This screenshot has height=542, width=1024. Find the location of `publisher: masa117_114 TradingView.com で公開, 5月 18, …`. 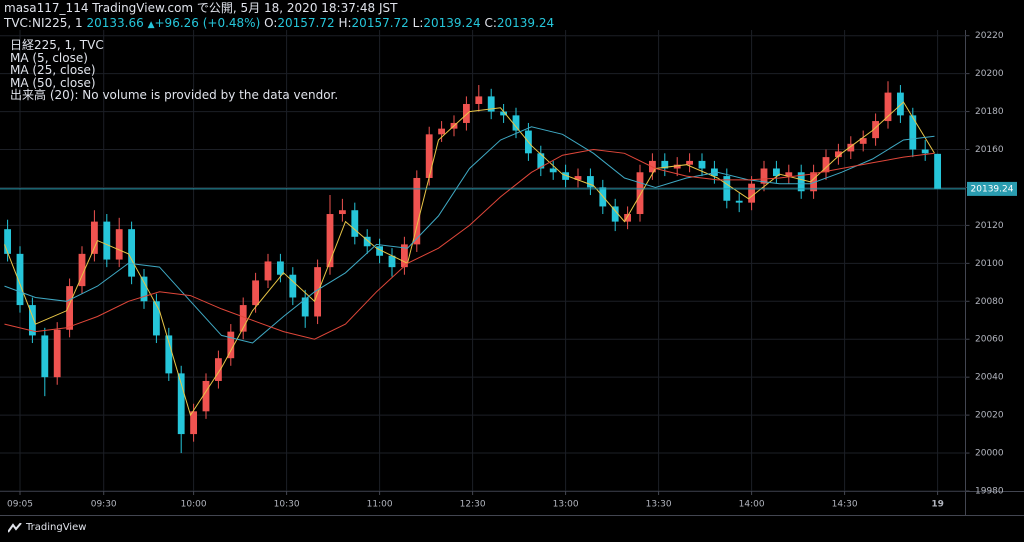

publisher: masa117_114 TradingView.com で公開, 5月 18, … is located at coordinates (201, 8).